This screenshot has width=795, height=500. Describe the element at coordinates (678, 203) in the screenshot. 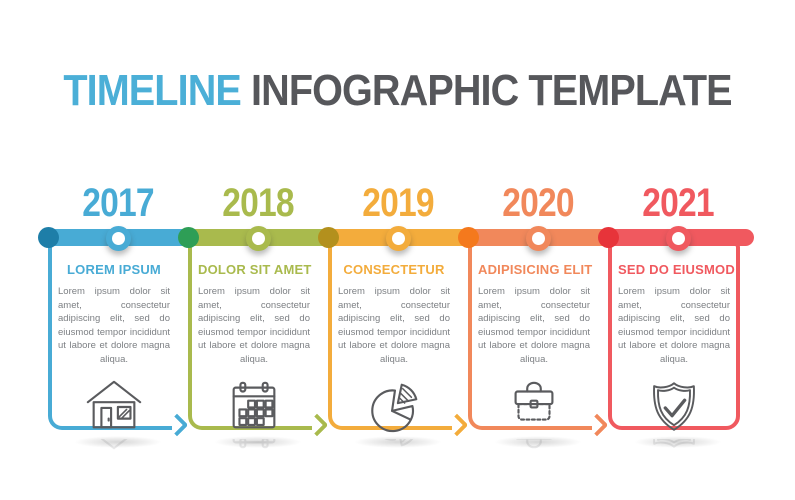

I see `year-label: 2021` at that location.